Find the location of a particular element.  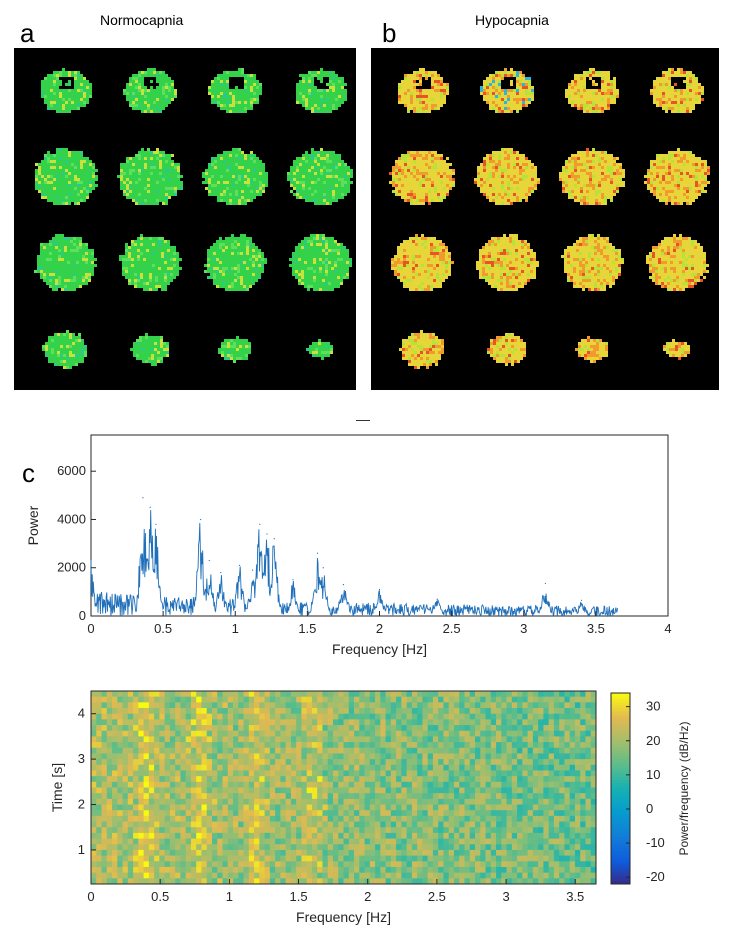

y-tick-label: 2000 is located at coordinates (71, 567).